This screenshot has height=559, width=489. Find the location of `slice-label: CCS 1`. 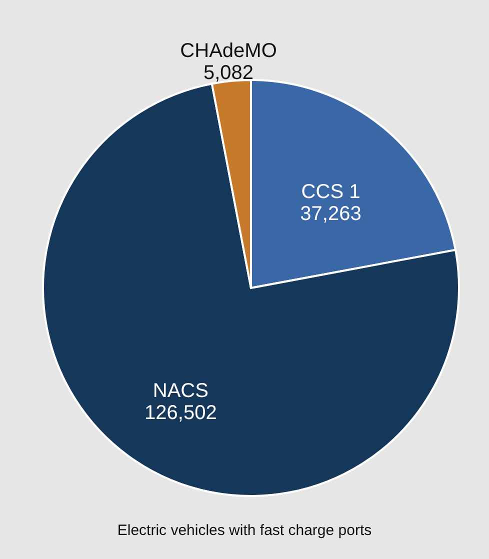

slice-label: CCS 1 is located at coordinates (330, 192).